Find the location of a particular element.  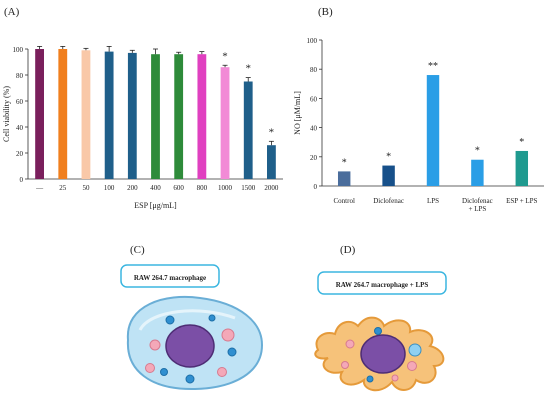

category-label: 600 is located at coordinates (178, 188).